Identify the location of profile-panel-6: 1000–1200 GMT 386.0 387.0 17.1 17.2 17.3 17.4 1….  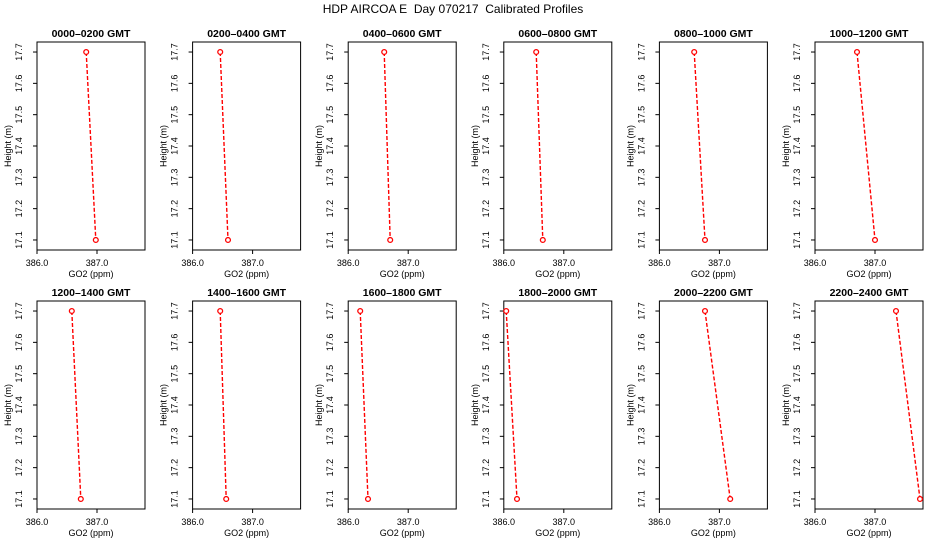
(852, 153).